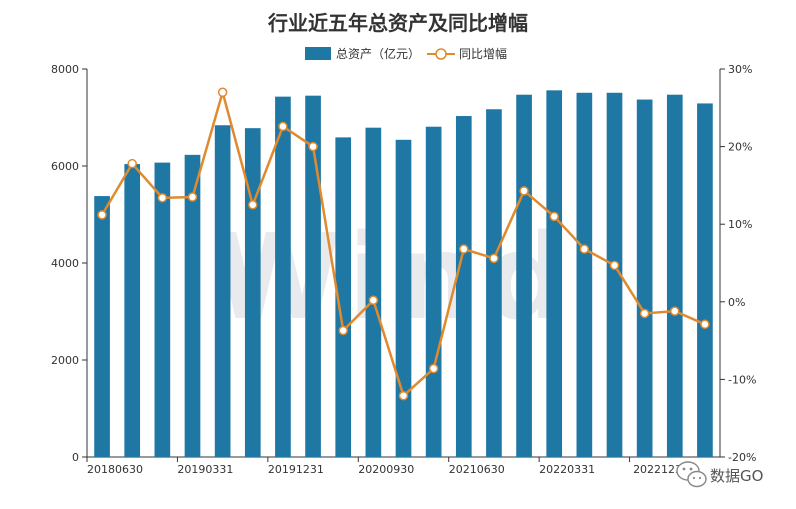 This screenshot has height=509, width=796. What do you see at coordinates (65, 69) in the screenshot?
I see `y-left-tick-label: 8000` at bounding box center [65, 69].